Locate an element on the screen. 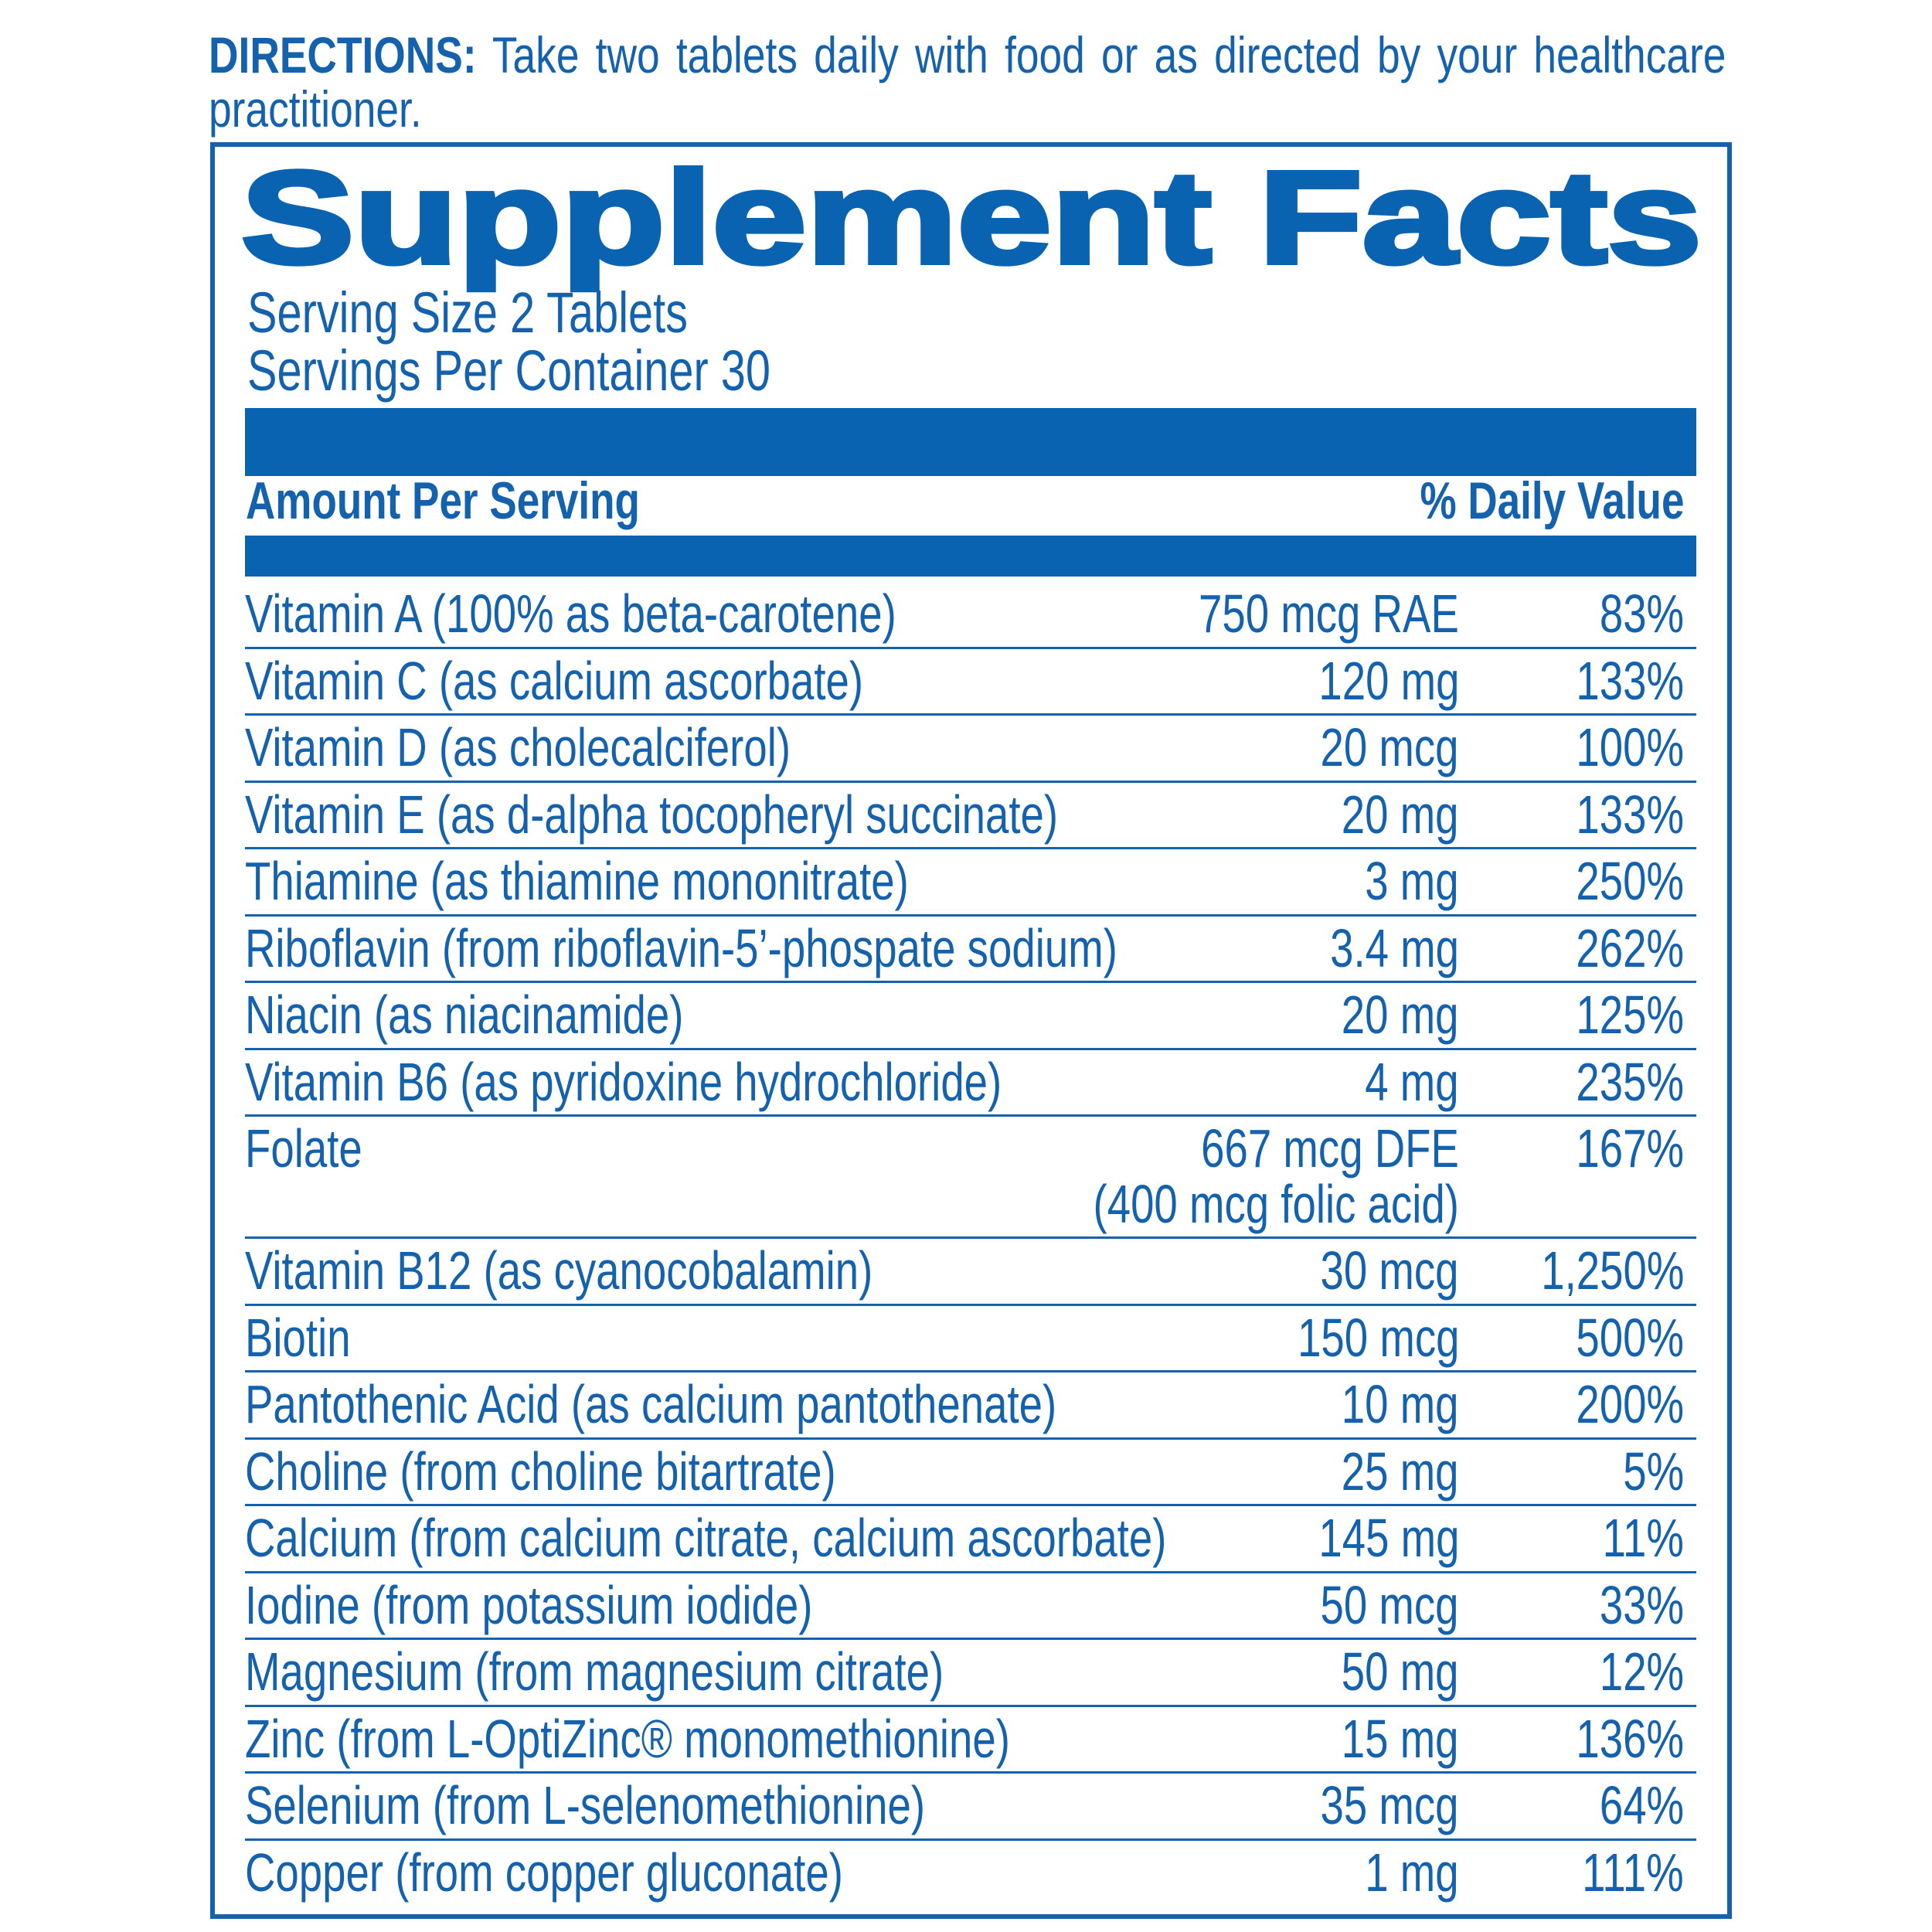 Image resolution: width=1932 pixels, height=1932 pixels. nutrient-name: Selenium (from L-selenomethionine) is located at coordinates (585, 1805).